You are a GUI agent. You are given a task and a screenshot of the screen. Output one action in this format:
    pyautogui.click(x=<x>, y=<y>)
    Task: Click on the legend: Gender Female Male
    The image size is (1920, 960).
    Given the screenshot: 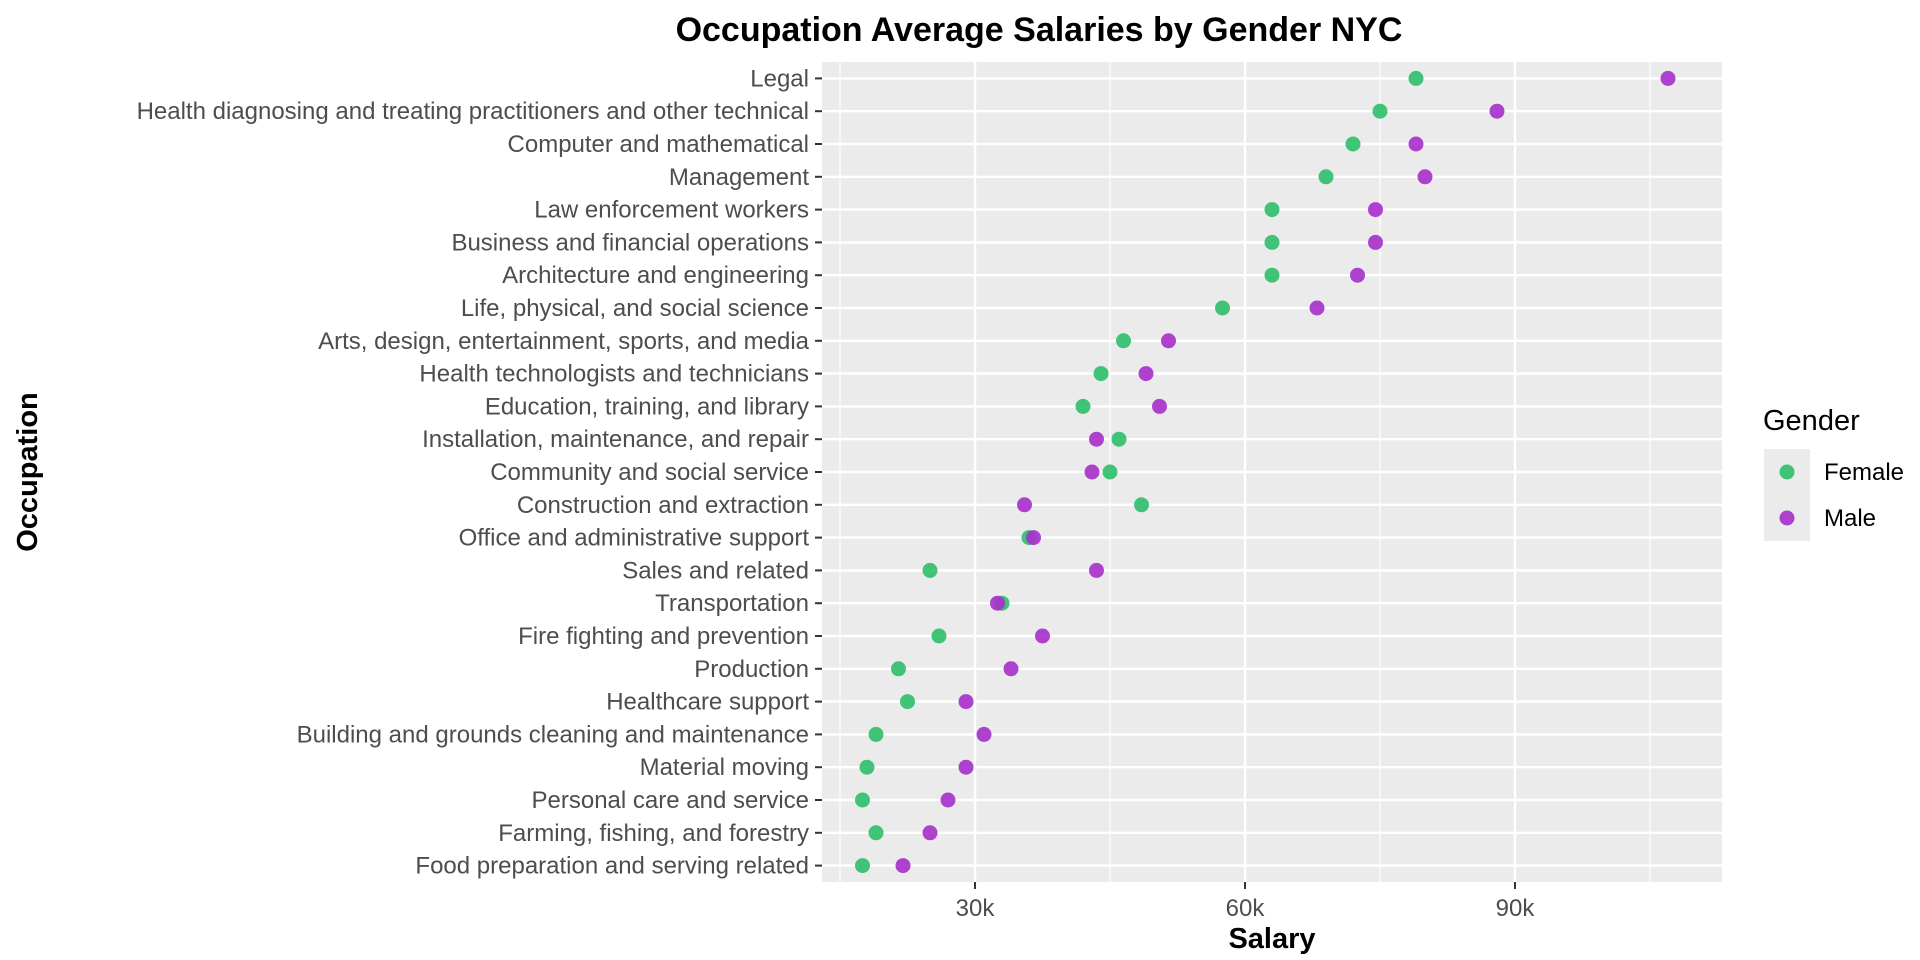 What is the action you would take?
    pyautogui.click(x=1833, y=473)
    